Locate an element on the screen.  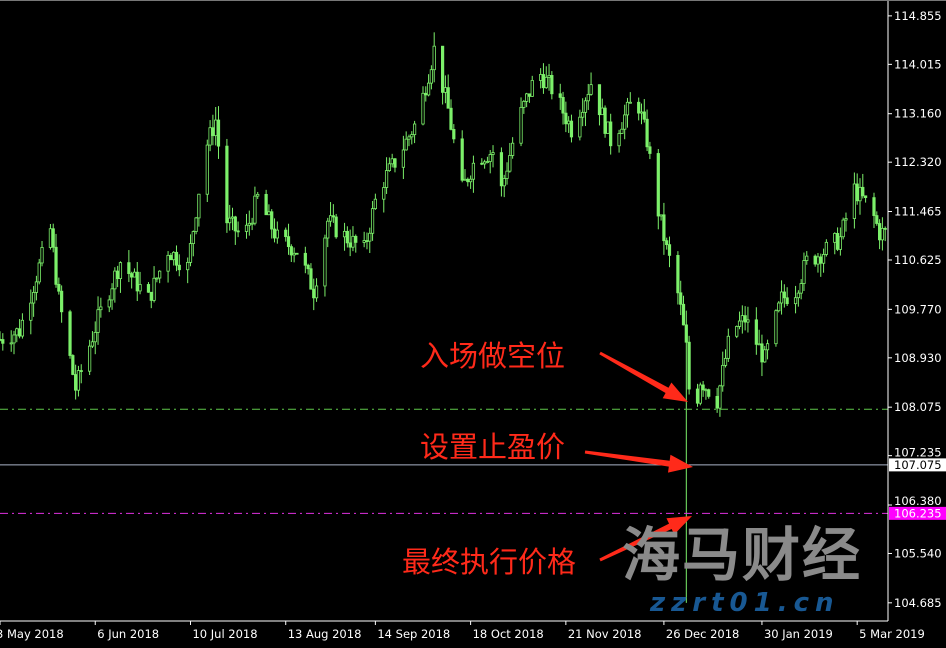
y-tick-label: 108.075 is located at coordinates (918, 407).